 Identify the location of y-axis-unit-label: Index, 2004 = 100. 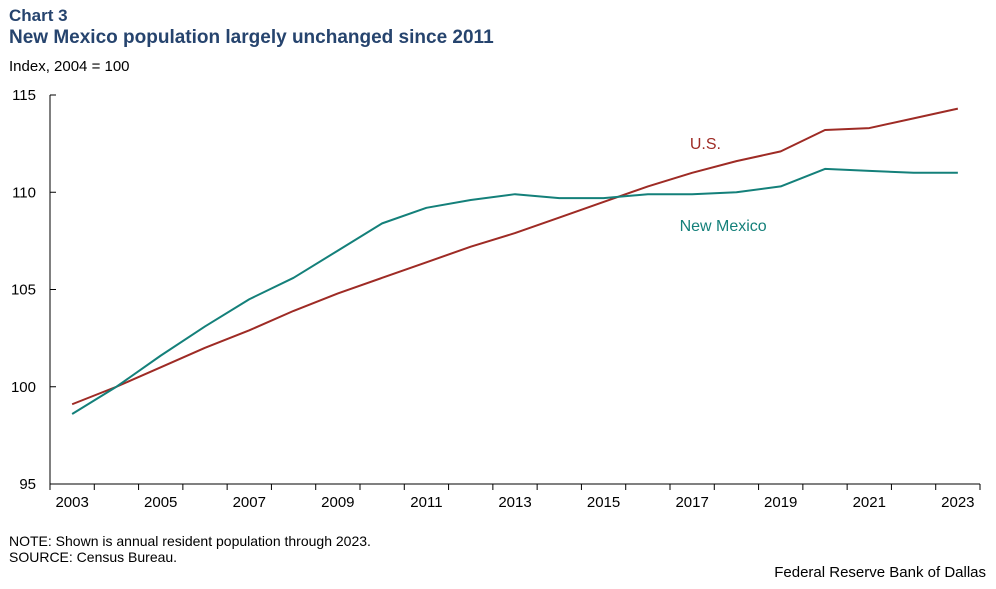
(69, 66).